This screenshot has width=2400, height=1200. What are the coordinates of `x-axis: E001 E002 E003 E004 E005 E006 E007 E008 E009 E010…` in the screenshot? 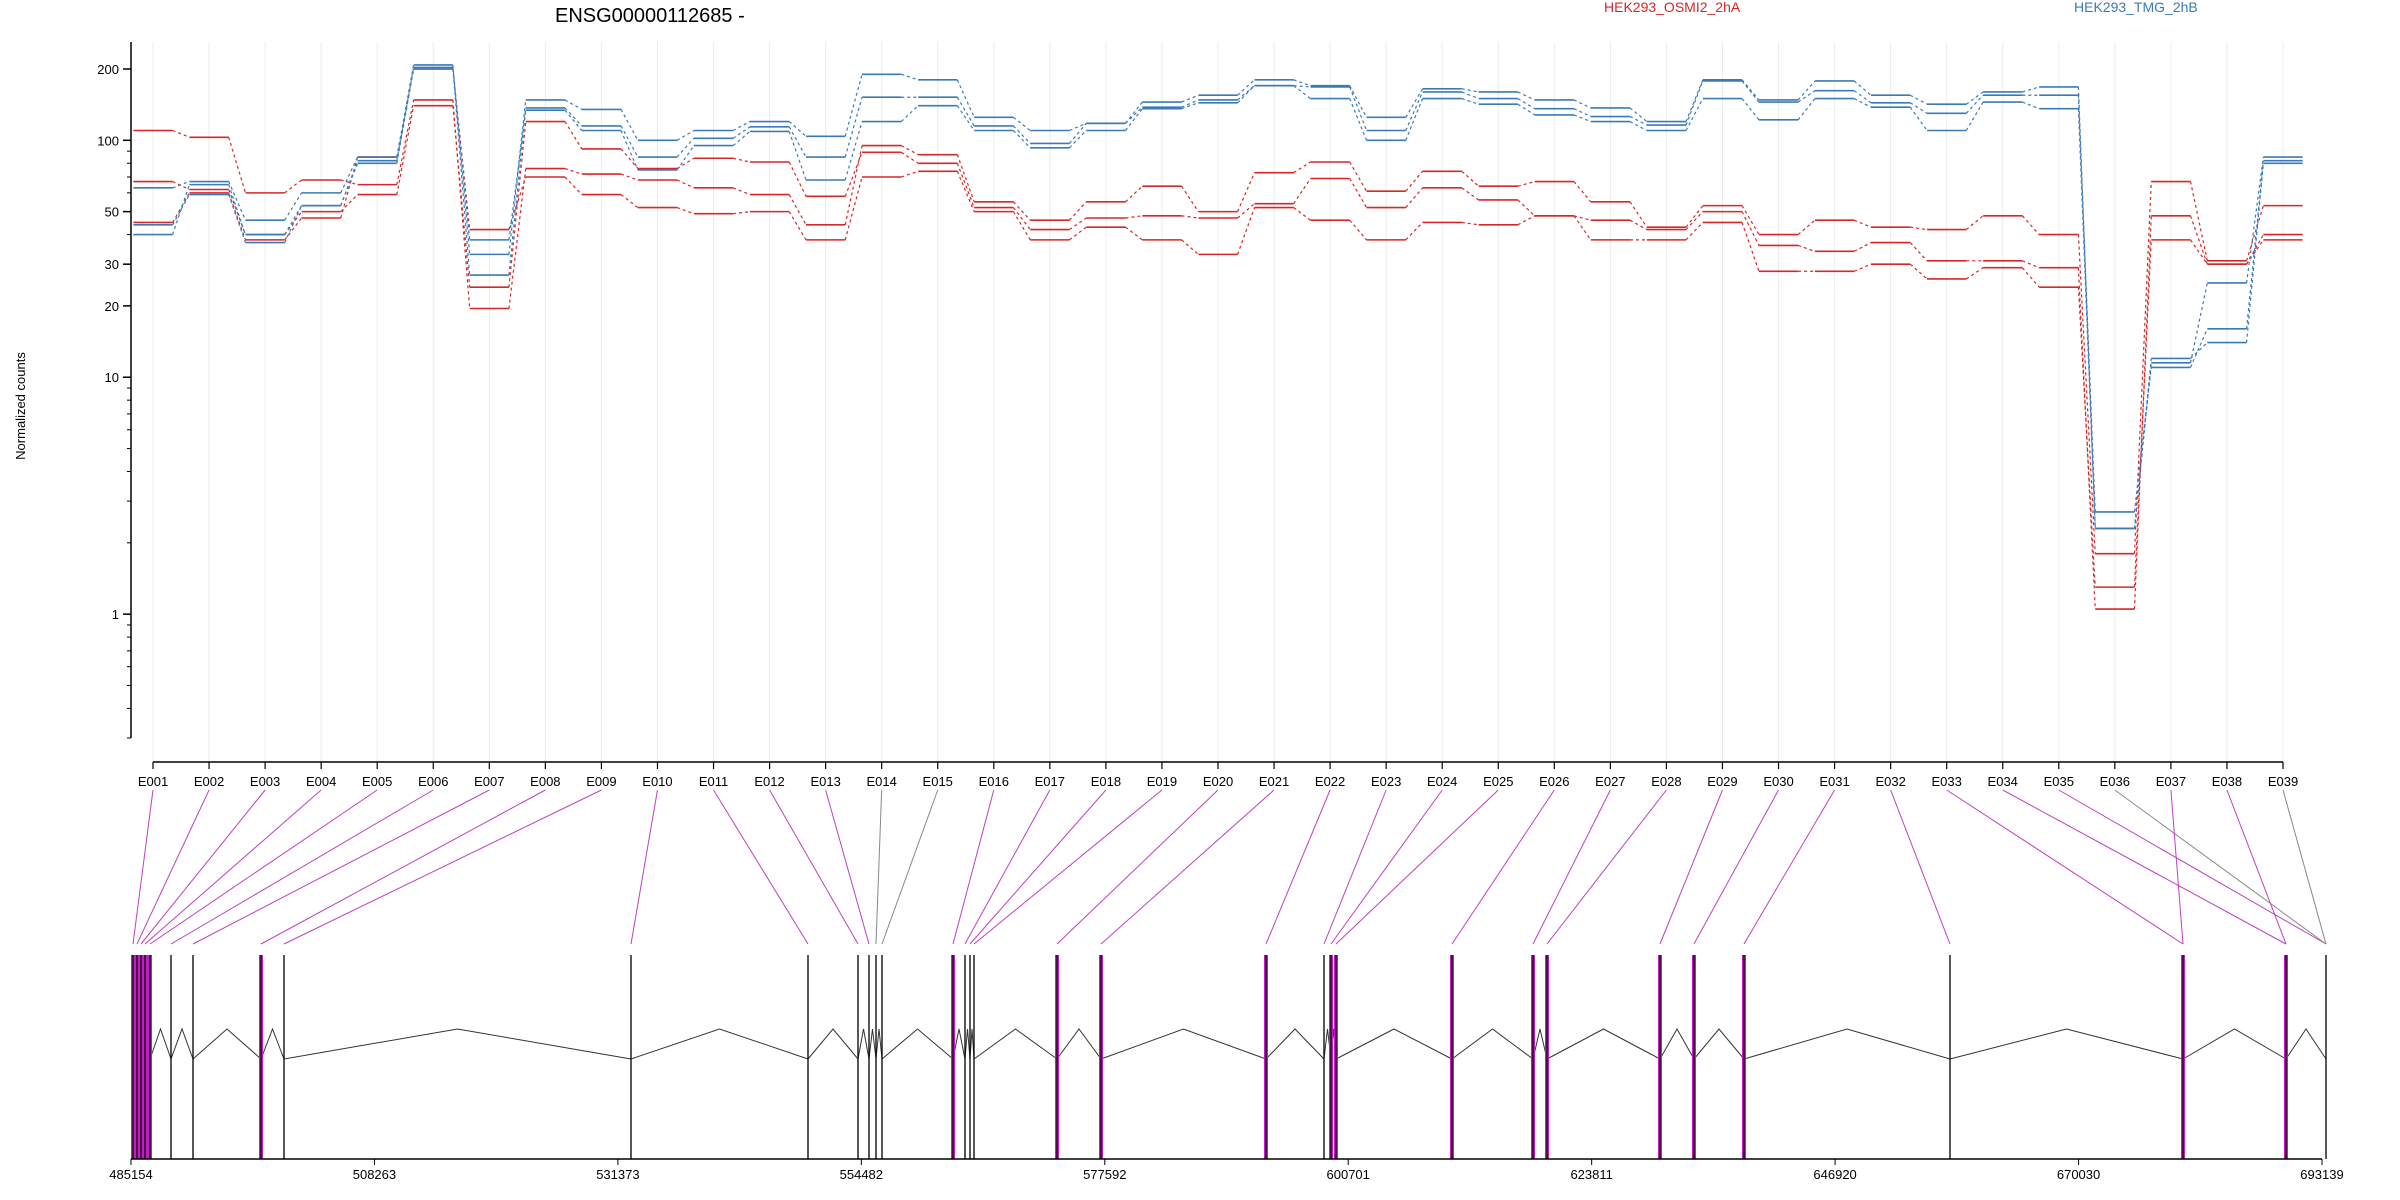 It's located at (1218, 775).